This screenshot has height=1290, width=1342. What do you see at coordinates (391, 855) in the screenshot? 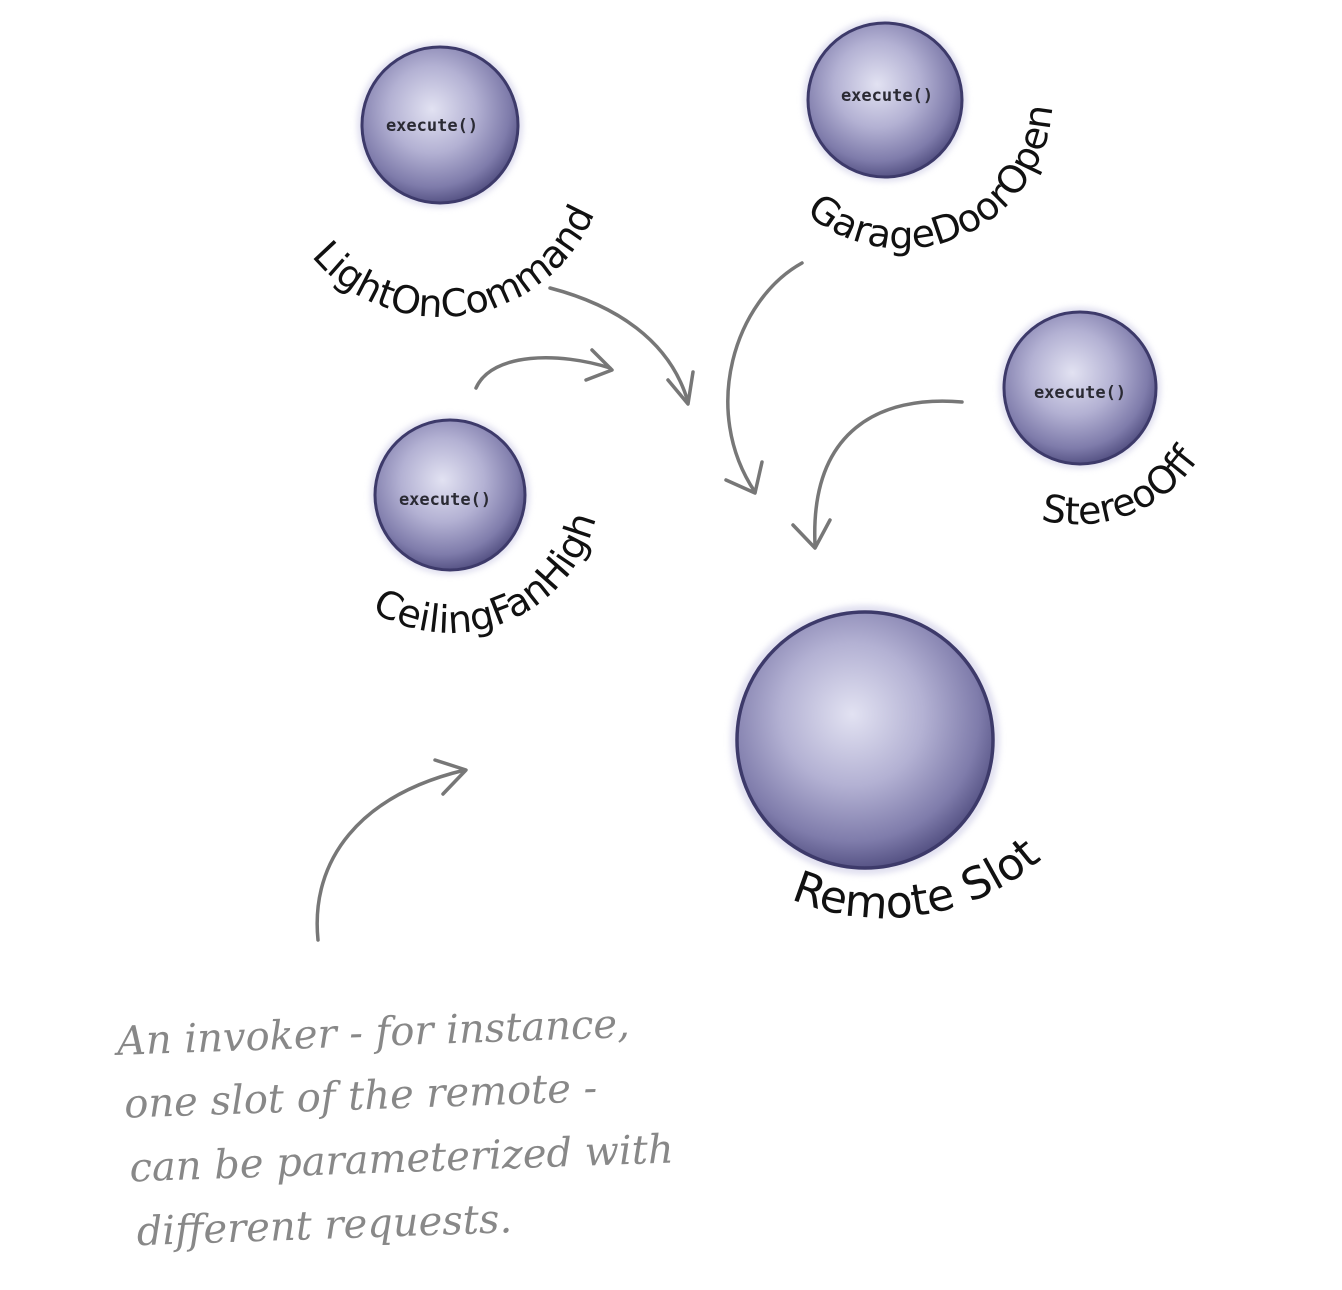
I see `arrow-note-to-diagram` at bounding box center [391, 855].